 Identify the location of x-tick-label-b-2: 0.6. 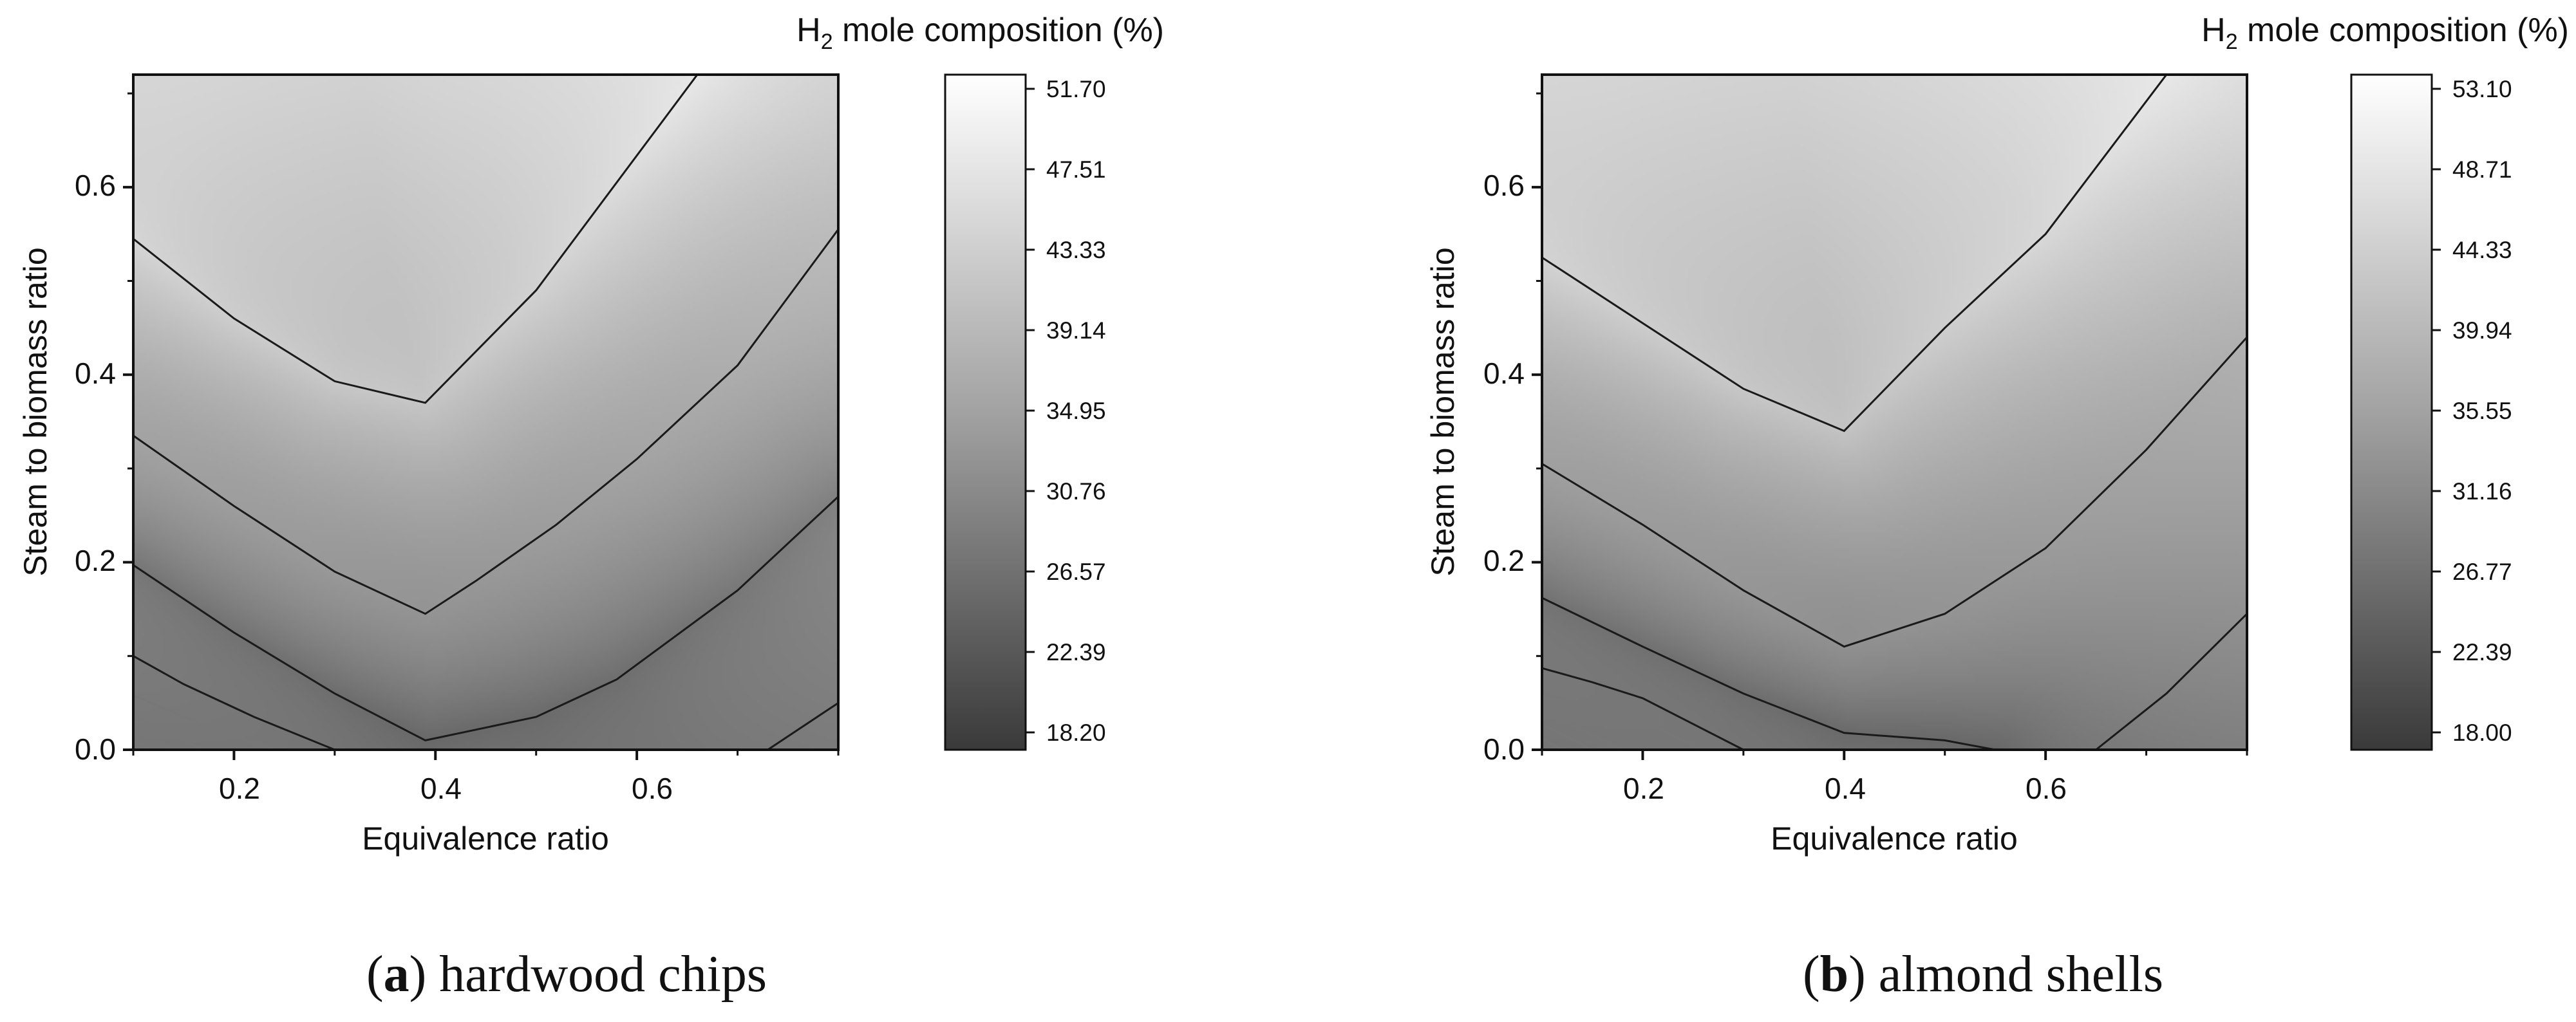
(2046, 789).